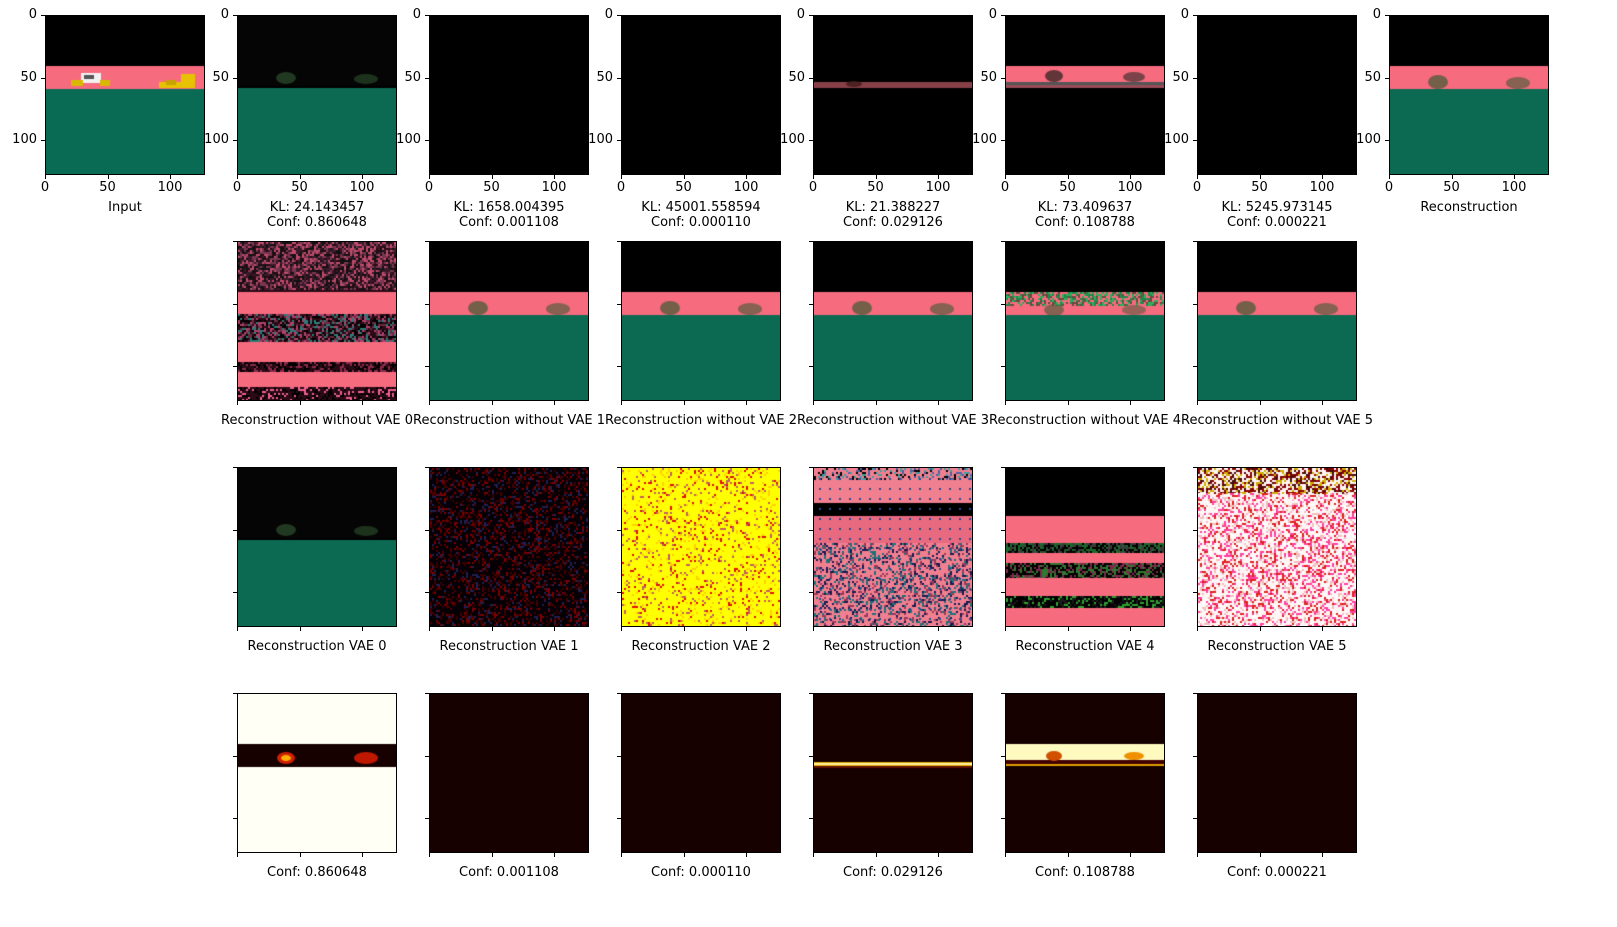 This screenshot has height=927, width=1617. Describe the element at coordinates (701, 547) in the screenshot. I see `recon-vae-2-image` at that location.